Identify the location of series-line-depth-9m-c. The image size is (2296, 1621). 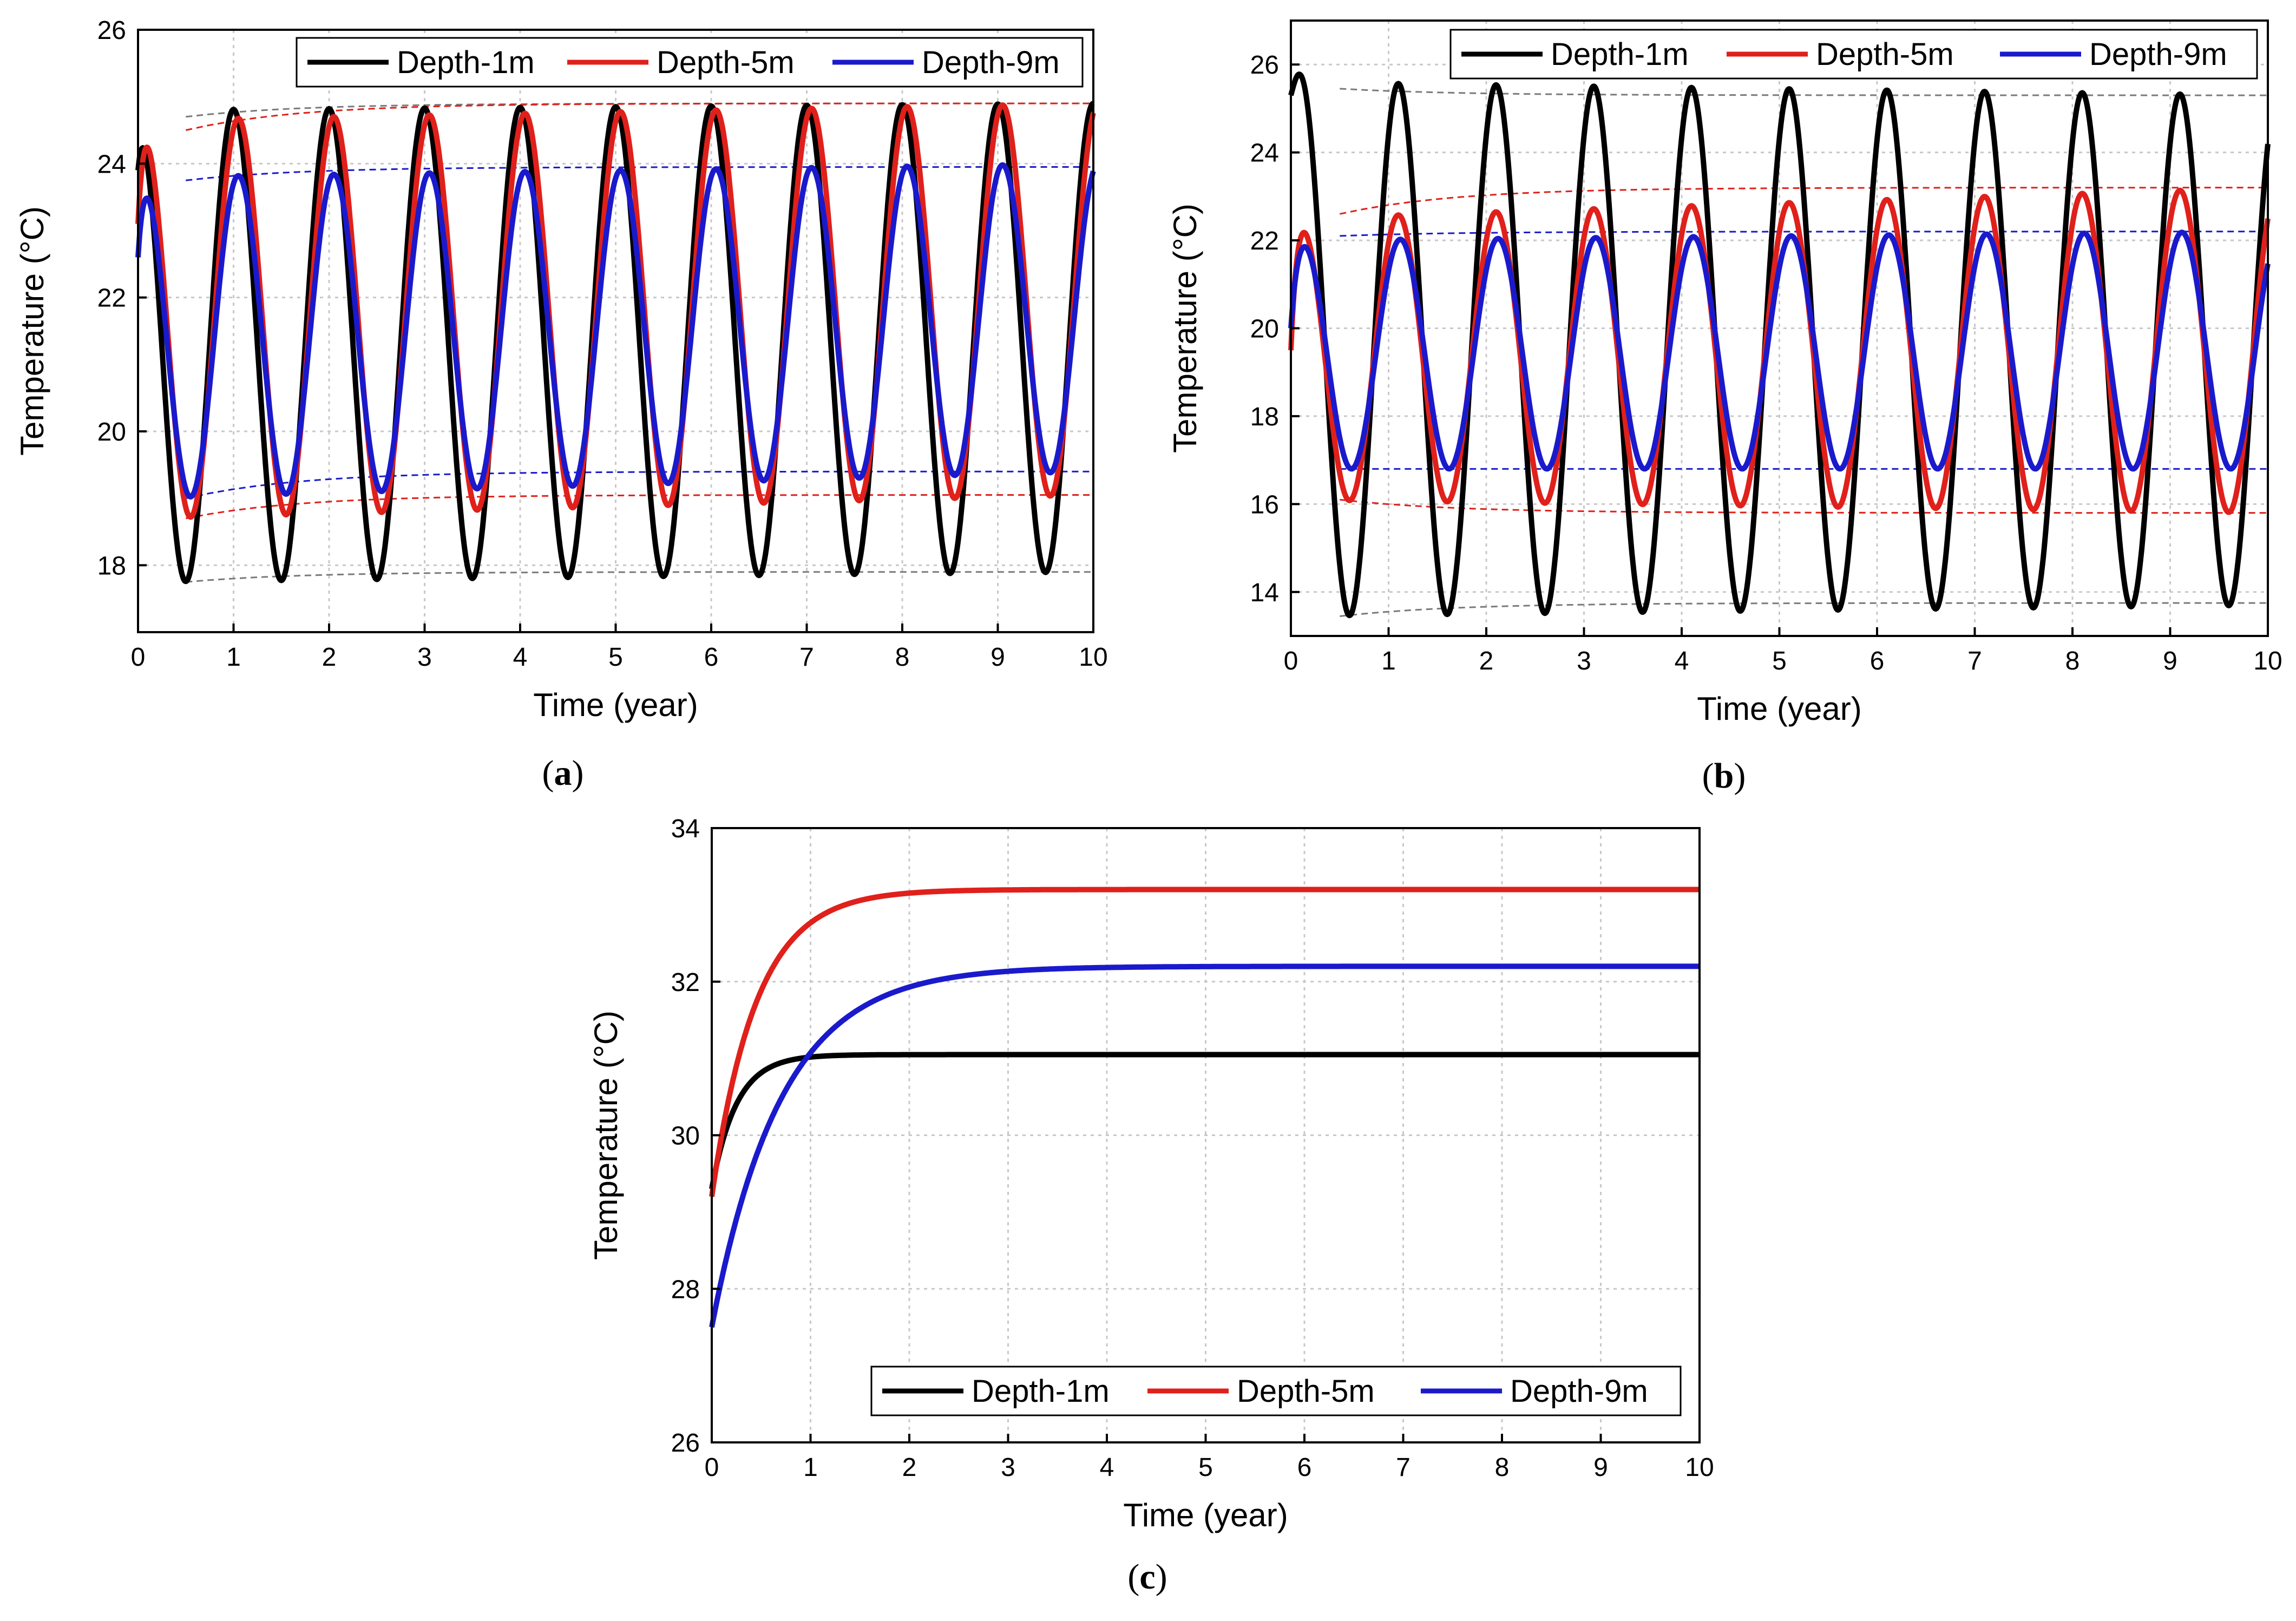
(1205, 1145).